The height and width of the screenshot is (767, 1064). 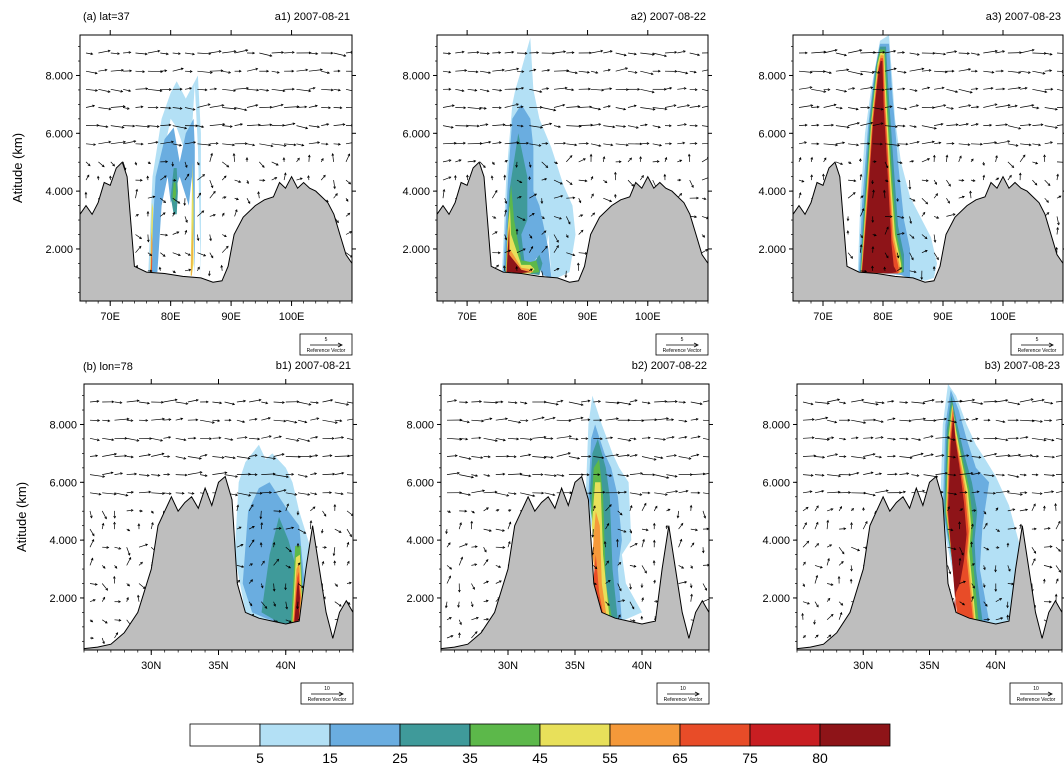 I want to click on reference-vector-value: 5, so click(x=682, y=340).